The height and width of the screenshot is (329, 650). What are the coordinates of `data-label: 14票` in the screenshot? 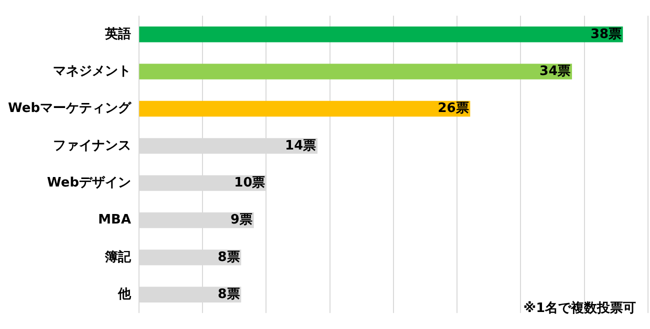 It's located at (300, 146).